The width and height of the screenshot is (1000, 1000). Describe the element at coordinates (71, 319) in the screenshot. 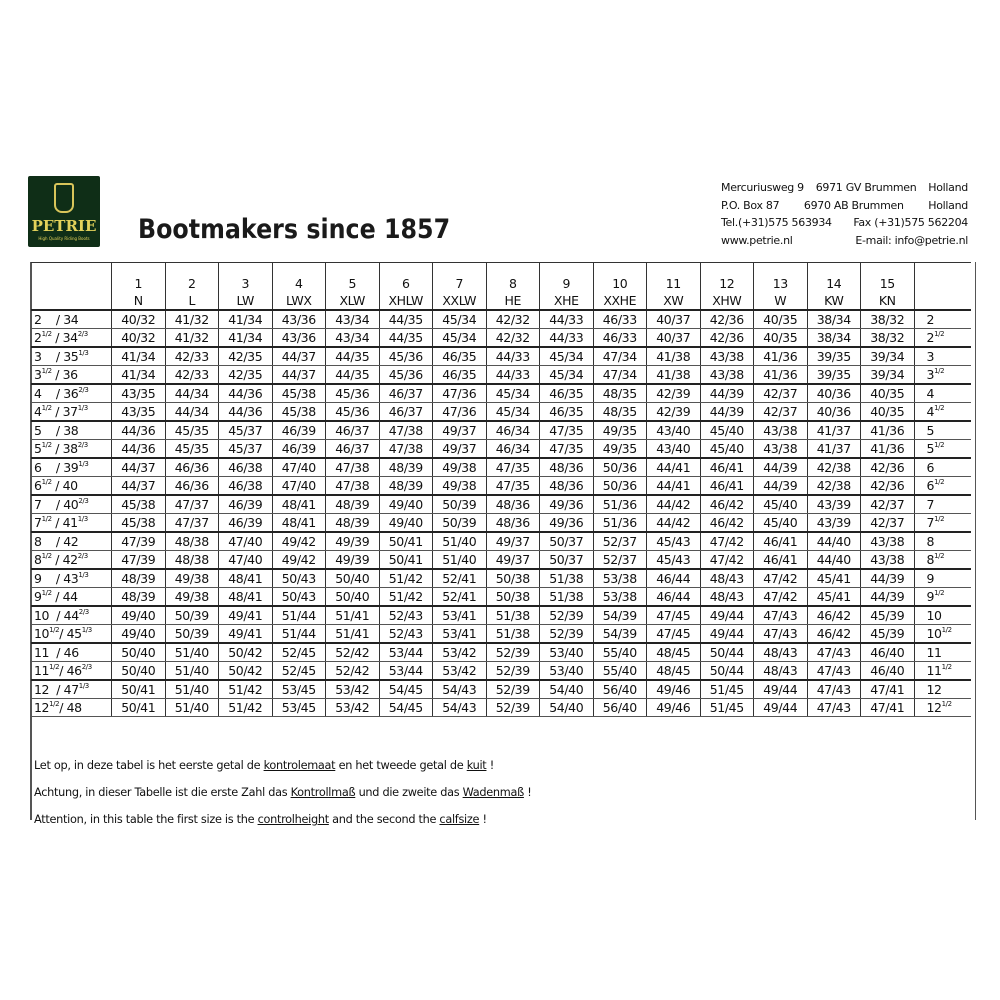

I see `row-size-label: 2 / 34` at that location.